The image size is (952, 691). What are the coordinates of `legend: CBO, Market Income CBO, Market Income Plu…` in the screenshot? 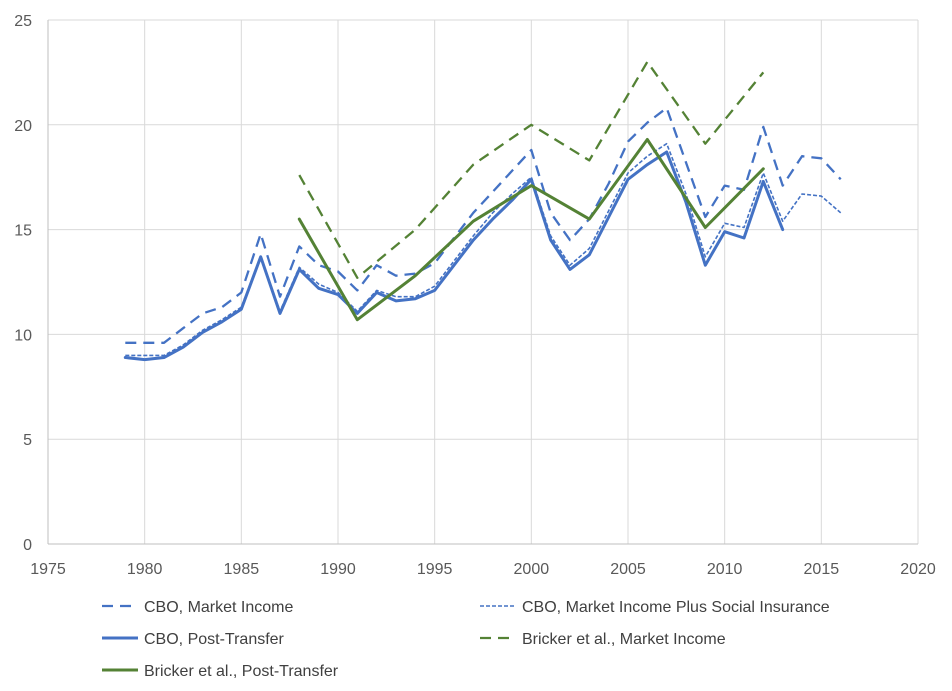 It's located at (466, 639).